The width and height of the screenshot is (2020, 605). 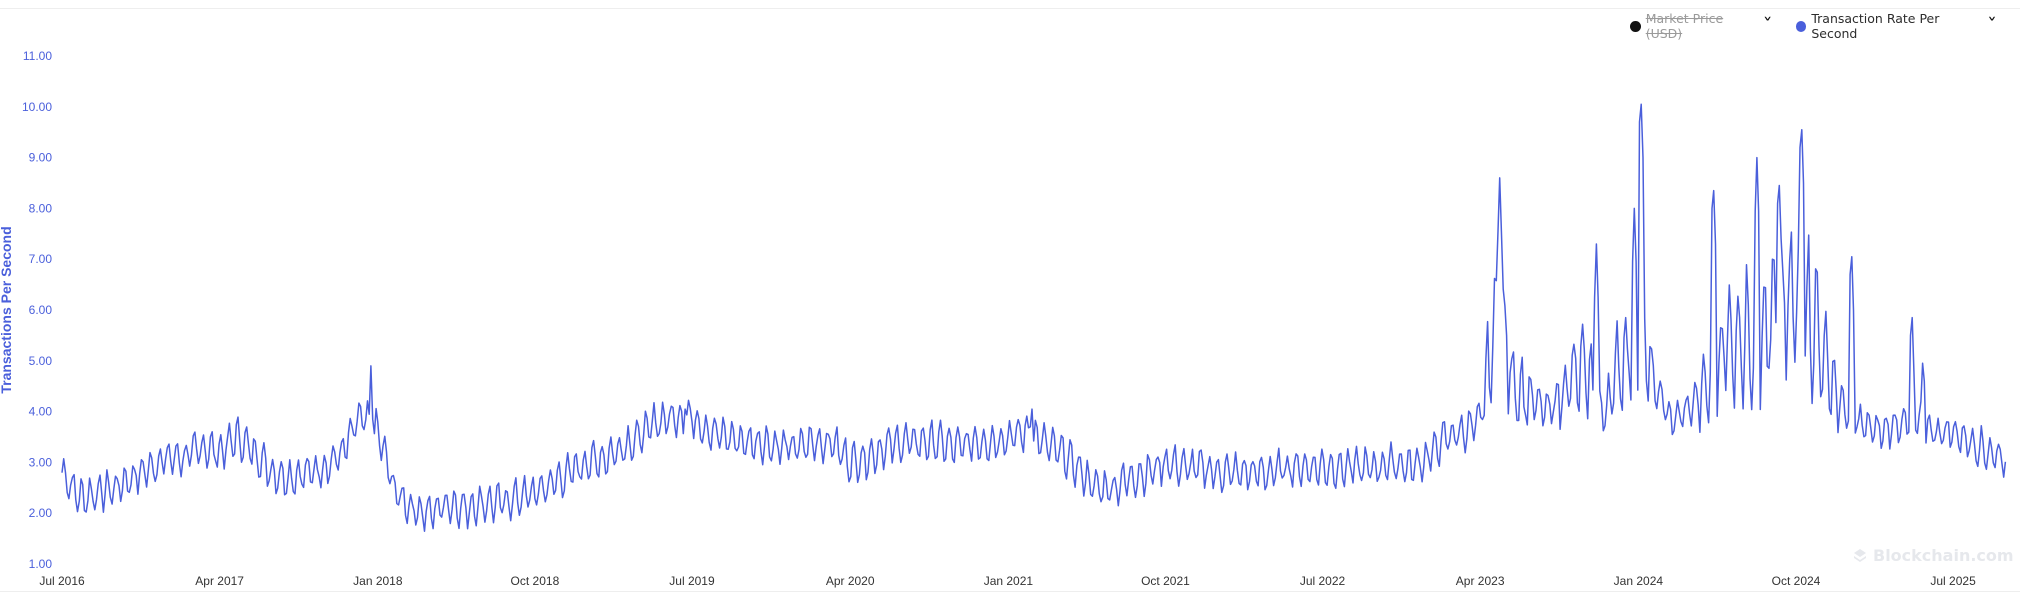 I want to click on x-tick-label: Apr 2020, so click(x=850, y=581).